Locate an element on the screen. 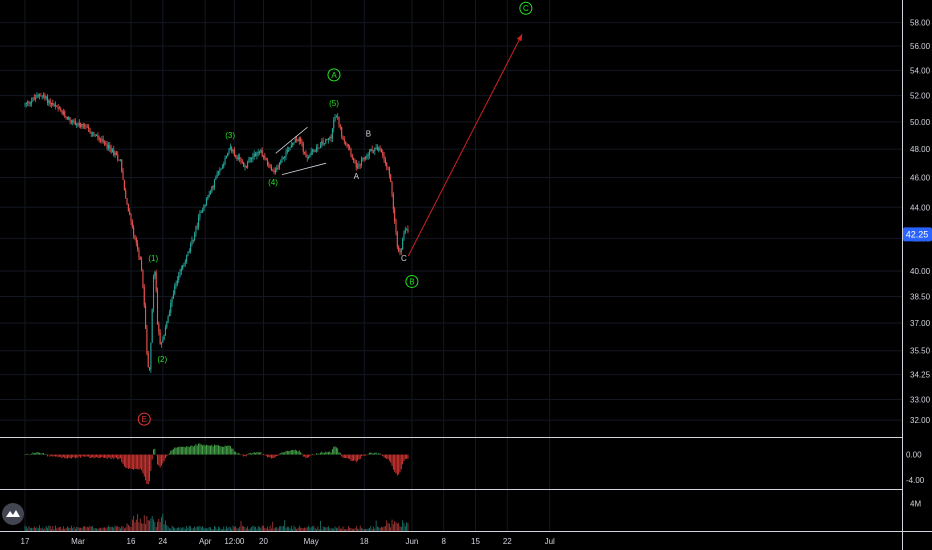 The image size is (932, 550). time-tick-label: 12:00 is located at coordinates (234, 541).